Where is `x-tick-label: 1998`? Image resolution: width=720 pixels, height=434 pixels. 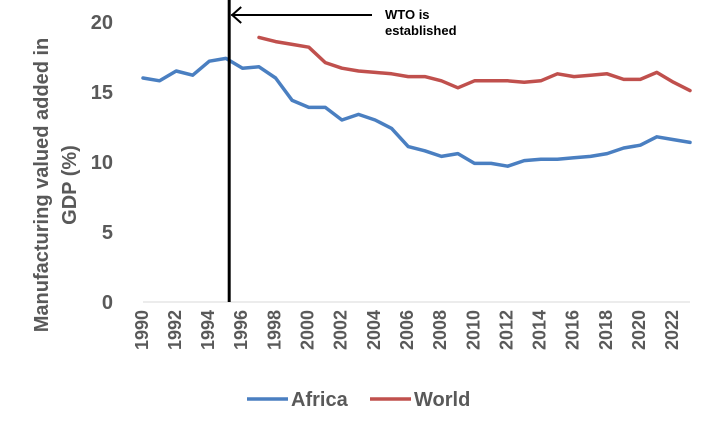
x-tick-label: 1998 is located at coordinates (274, 330).